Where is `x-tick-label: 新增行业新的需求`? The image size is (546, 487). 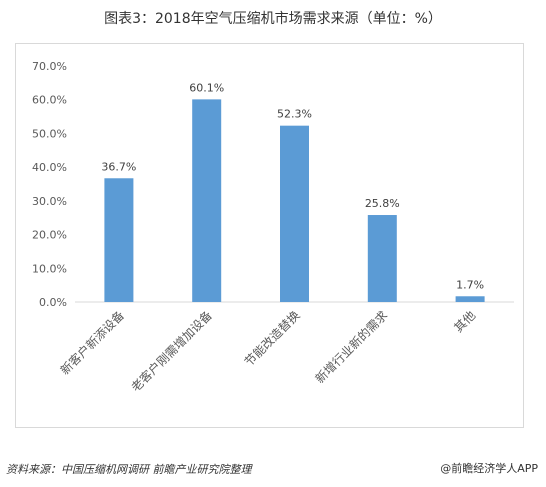 x-tick-label: 新增行业新的需求 is located at coordinates (351, 347).